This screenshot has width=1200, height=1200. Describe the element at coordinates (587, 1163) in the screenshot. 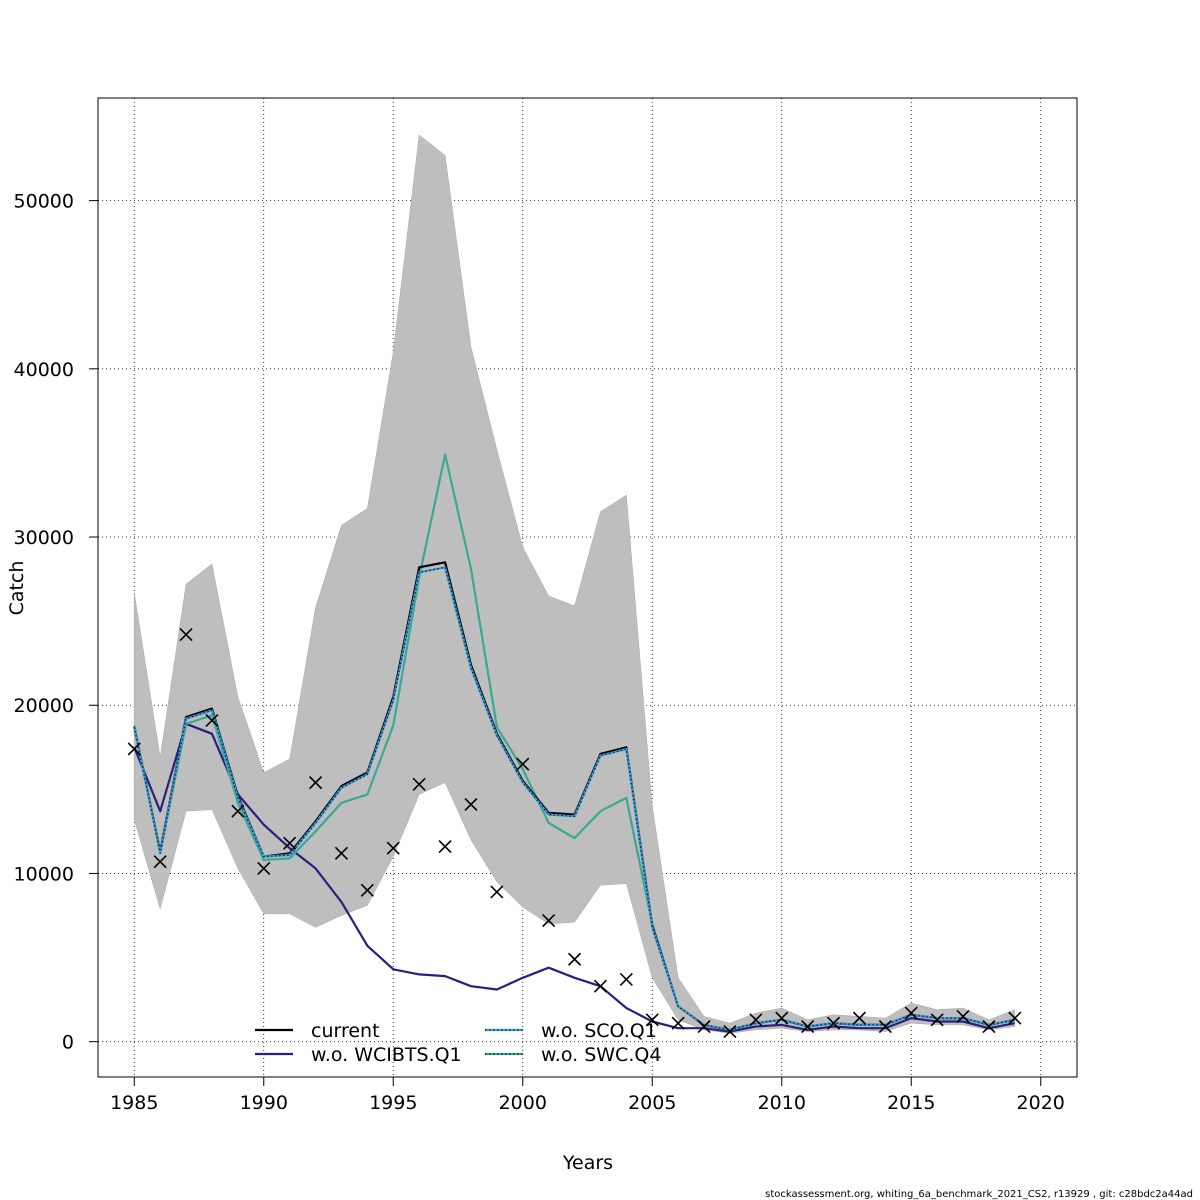

I see `x-axis-title: Years` at that location.